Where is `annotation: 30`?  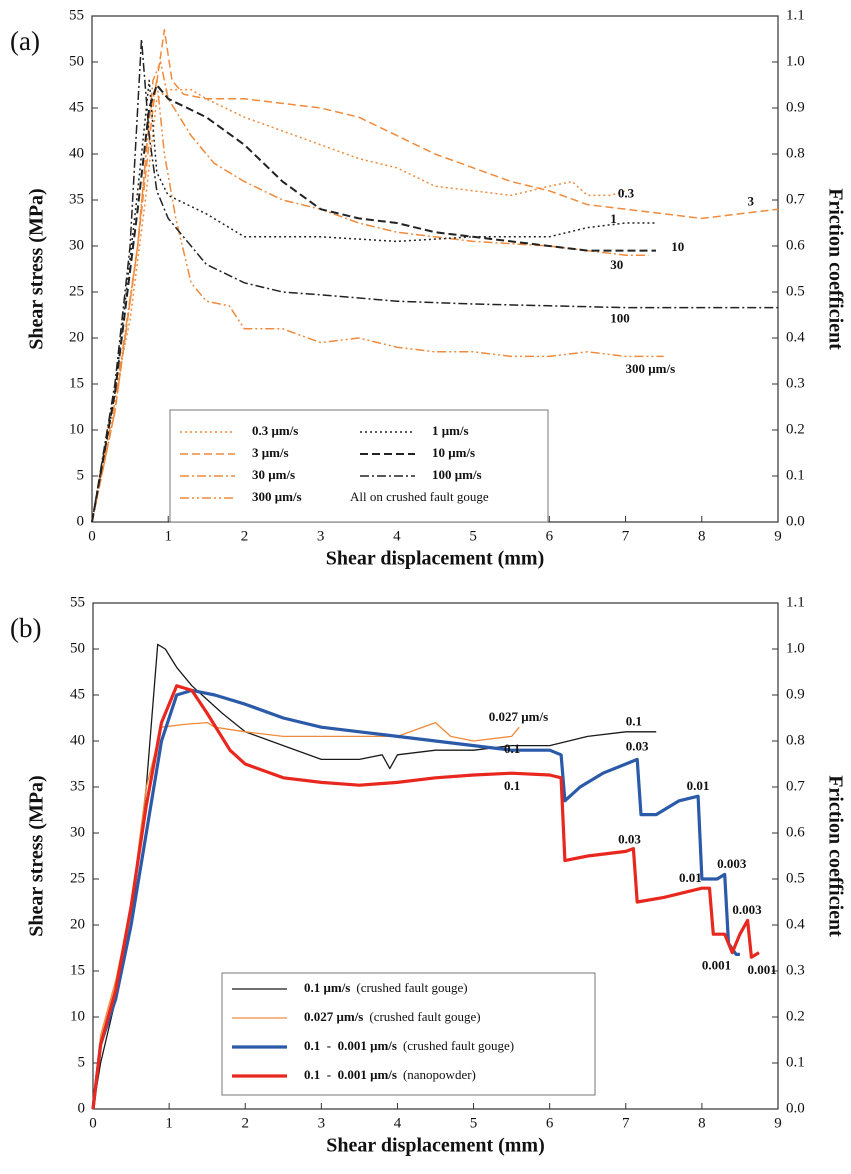 annotation: 30 is located at coordinates (616, 264).